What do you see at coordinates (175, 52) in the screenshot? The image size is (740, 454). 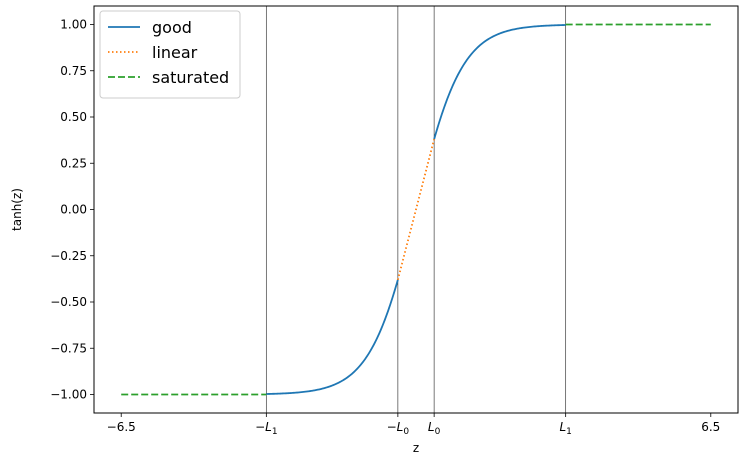 I see `legend-label-linear: linear` at bounding box center [175, 52].